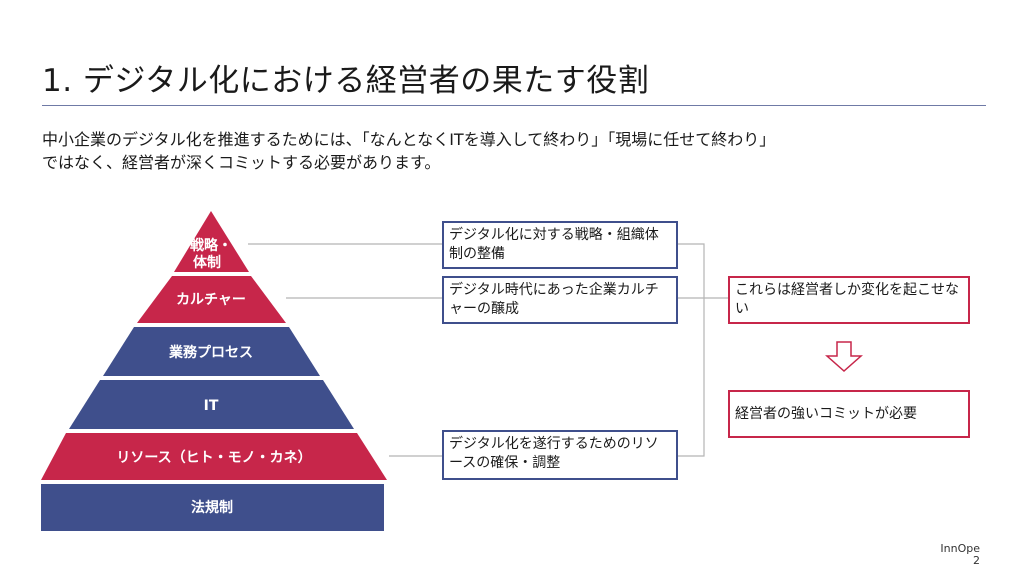 This screenshot has height=576, width=1024. I want to click on footer: InnOpe 2, so click(960, 555).